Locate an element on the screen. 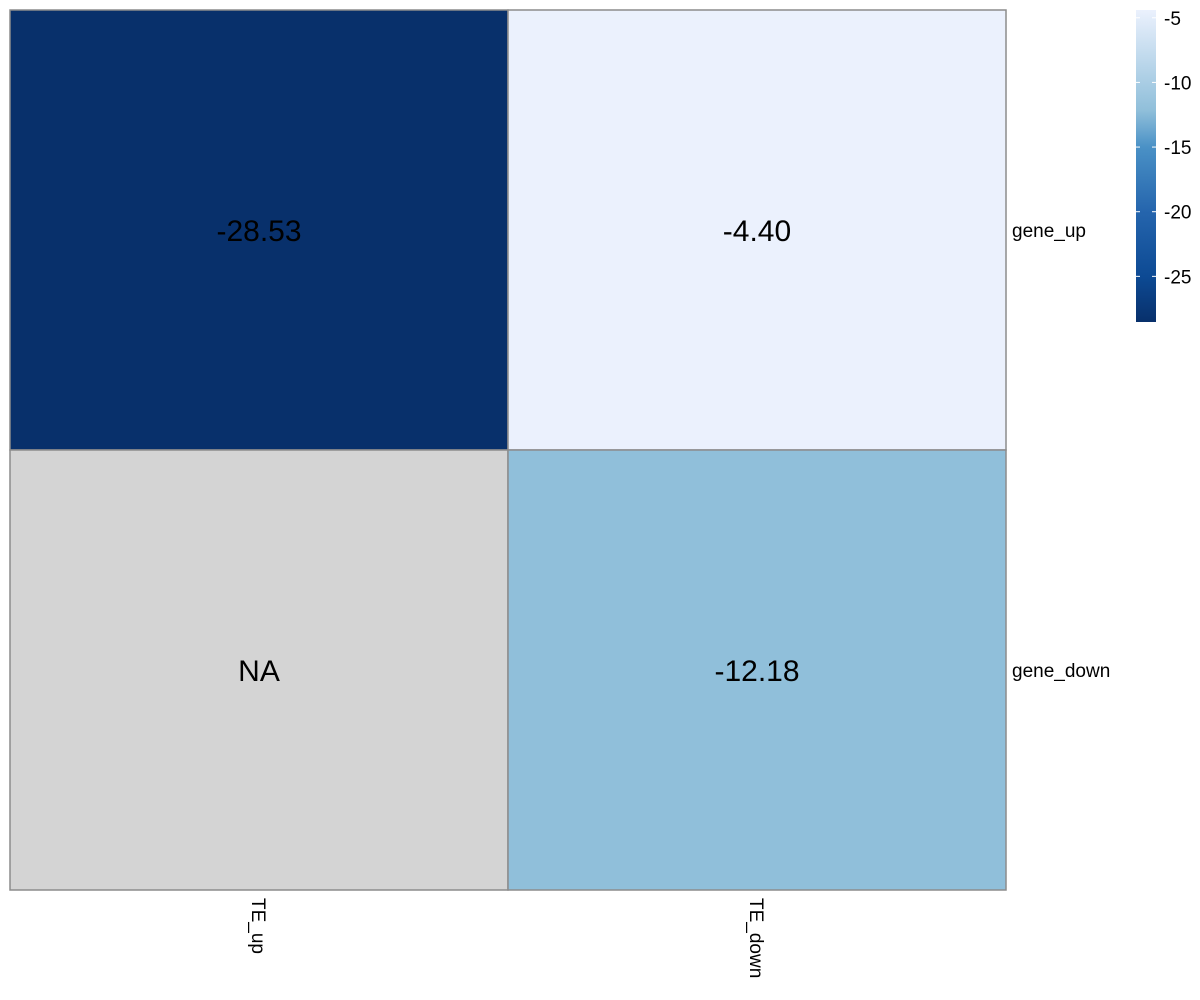 The height and width of the screenshot is (1000, 1200). row-label-gene_down: gene_down is located at coordinates (1061, 671).